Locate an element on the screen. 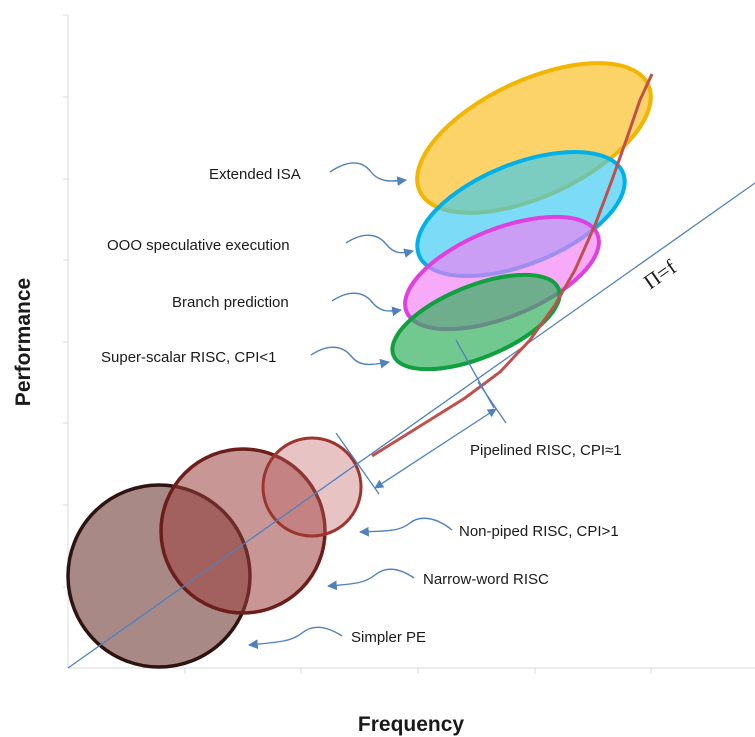  label-non-piped: Non-piped RISC, CPI>1 is located at coordinates (539, 531).